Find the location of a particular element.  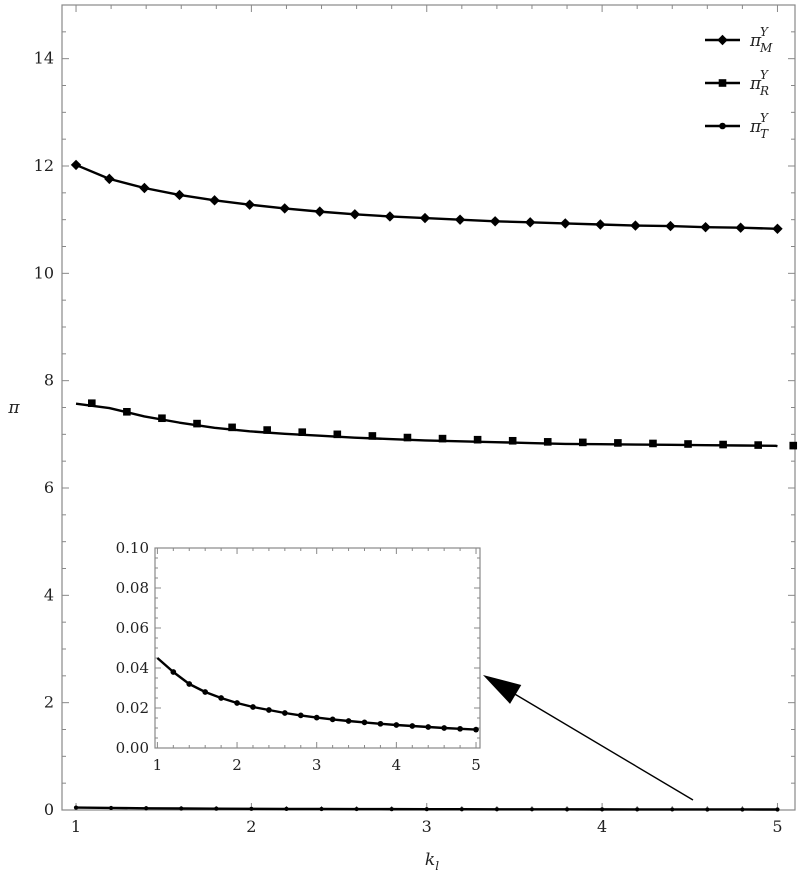

legend-item: πYT is located at coordinates (737, 126).